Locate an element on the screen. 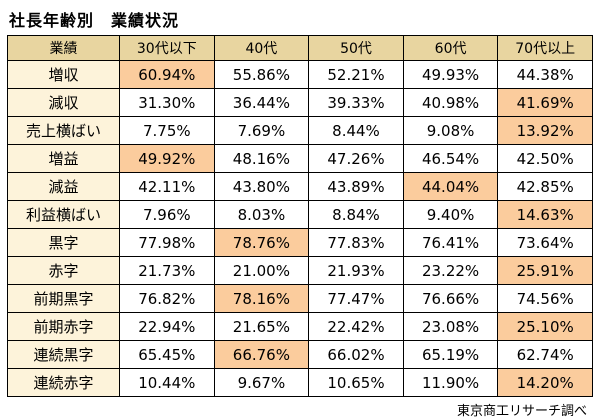 The height and width of the screenshot is (417, 600). value-cell: 40.98% is located at coordinates (450, 102).